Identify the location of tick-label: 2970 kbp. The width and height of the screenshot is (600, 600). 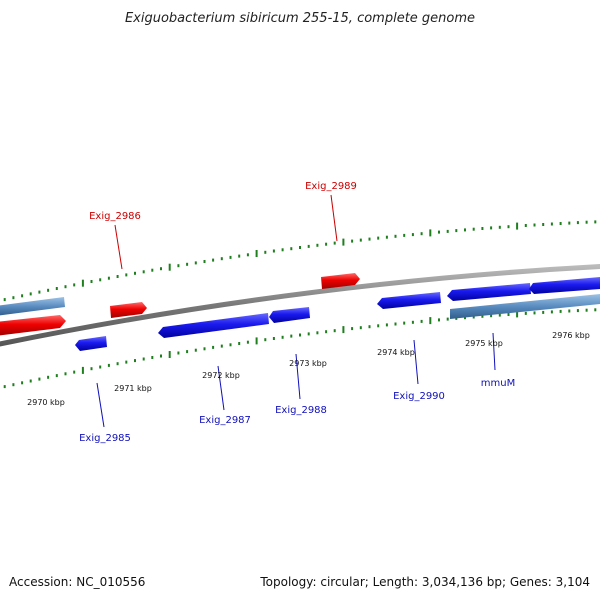
(46, 402).